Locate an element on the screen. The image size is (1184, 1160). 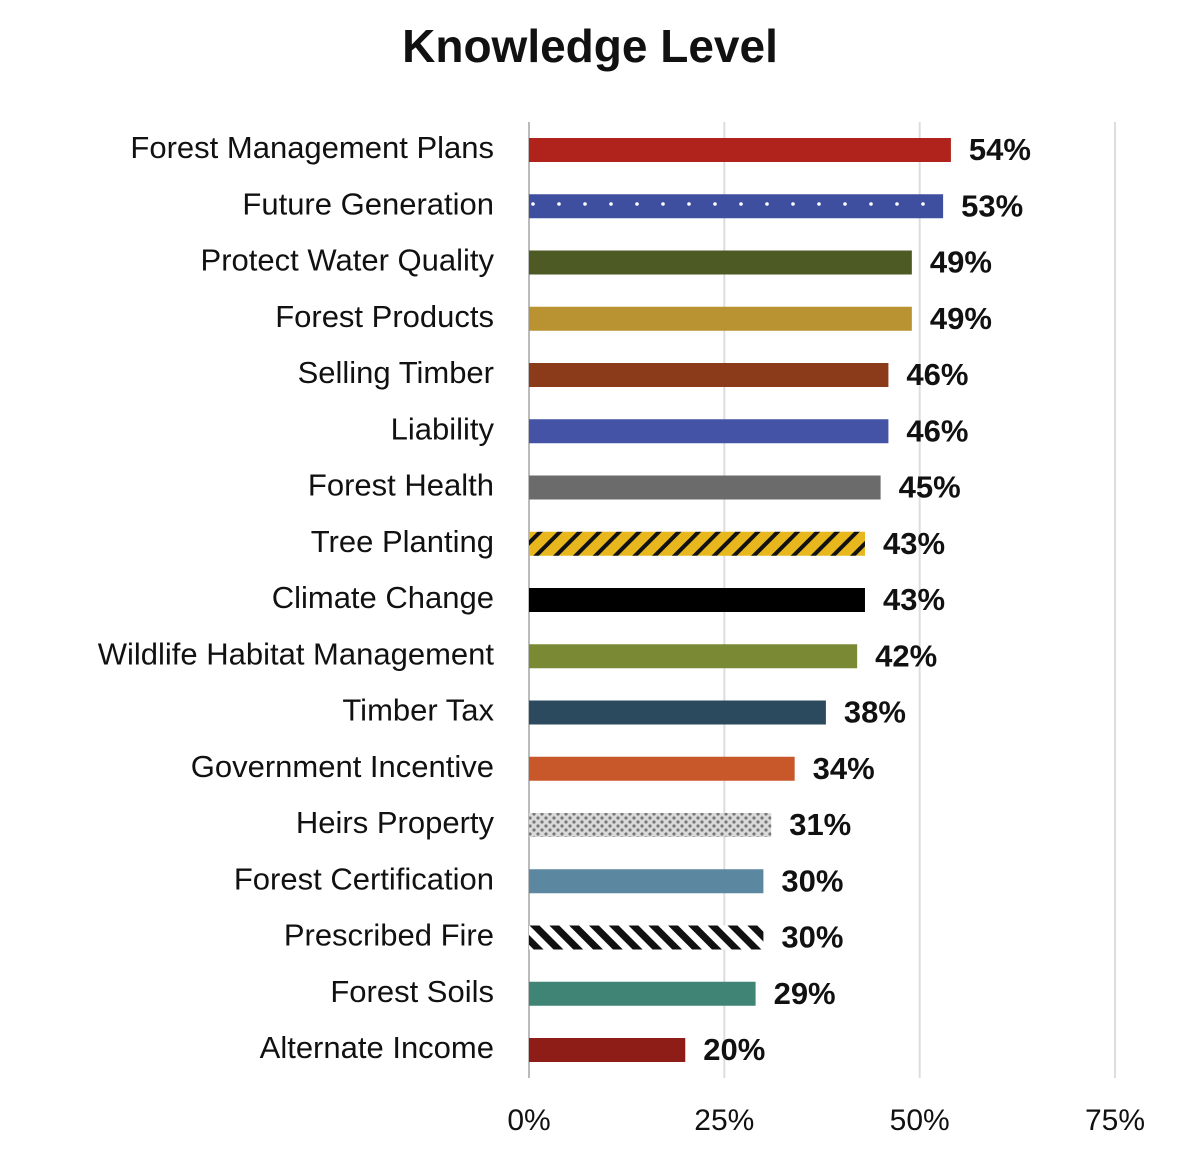
value-label: 45% is located at coordinates (930, 487).